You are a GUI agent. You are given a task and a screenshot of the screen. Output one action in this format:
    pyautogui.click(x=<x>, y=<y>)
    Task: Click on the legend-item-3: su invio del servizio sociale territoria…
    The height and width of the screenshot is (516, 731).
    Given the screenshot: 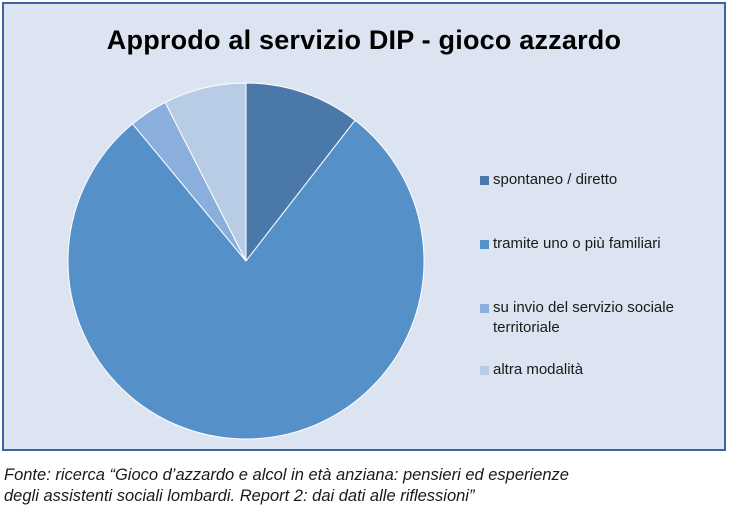 What is the action you would take?
    pyautogui.click(x=596, y=318)
    